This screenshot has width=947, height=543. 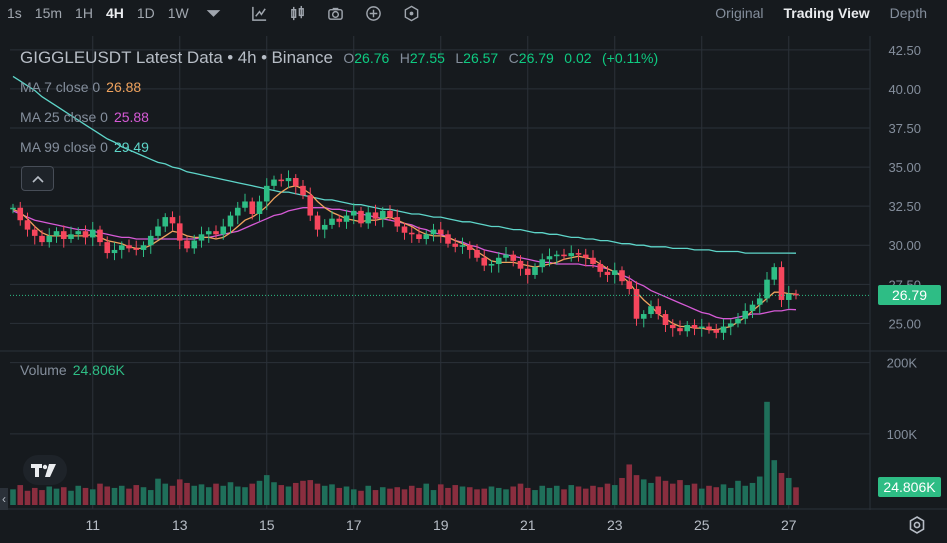 What do you see at coordinates (702, 525) in the screenshot?
I see `date-tick-label: 25` at bounding box center [702, 525].